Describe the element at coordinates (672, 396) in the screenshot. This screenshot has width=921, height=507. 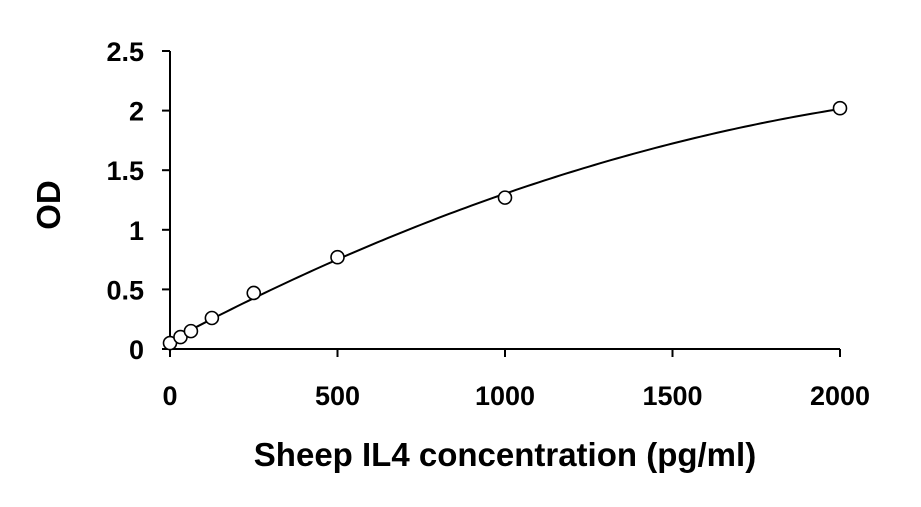
I see `x-tick-label: 1500` at that location.